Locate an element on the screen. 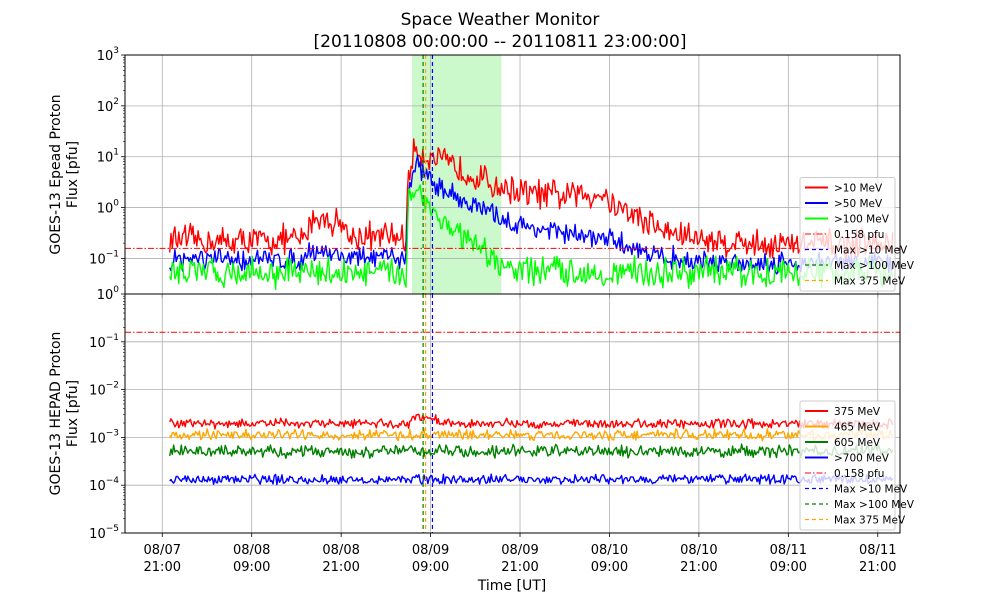  legend-label: 465 MeV is located at coordinates (857, 428).